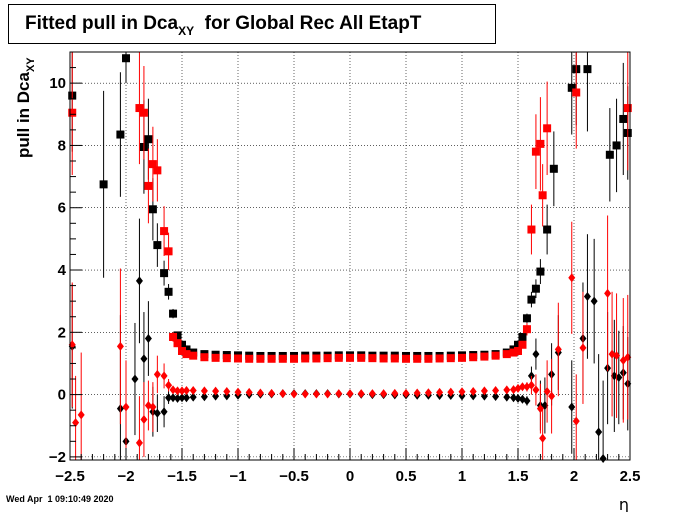 This screenshot has height=512, width=700. I want to click on y-tick-label: 10, so click(57, 83).